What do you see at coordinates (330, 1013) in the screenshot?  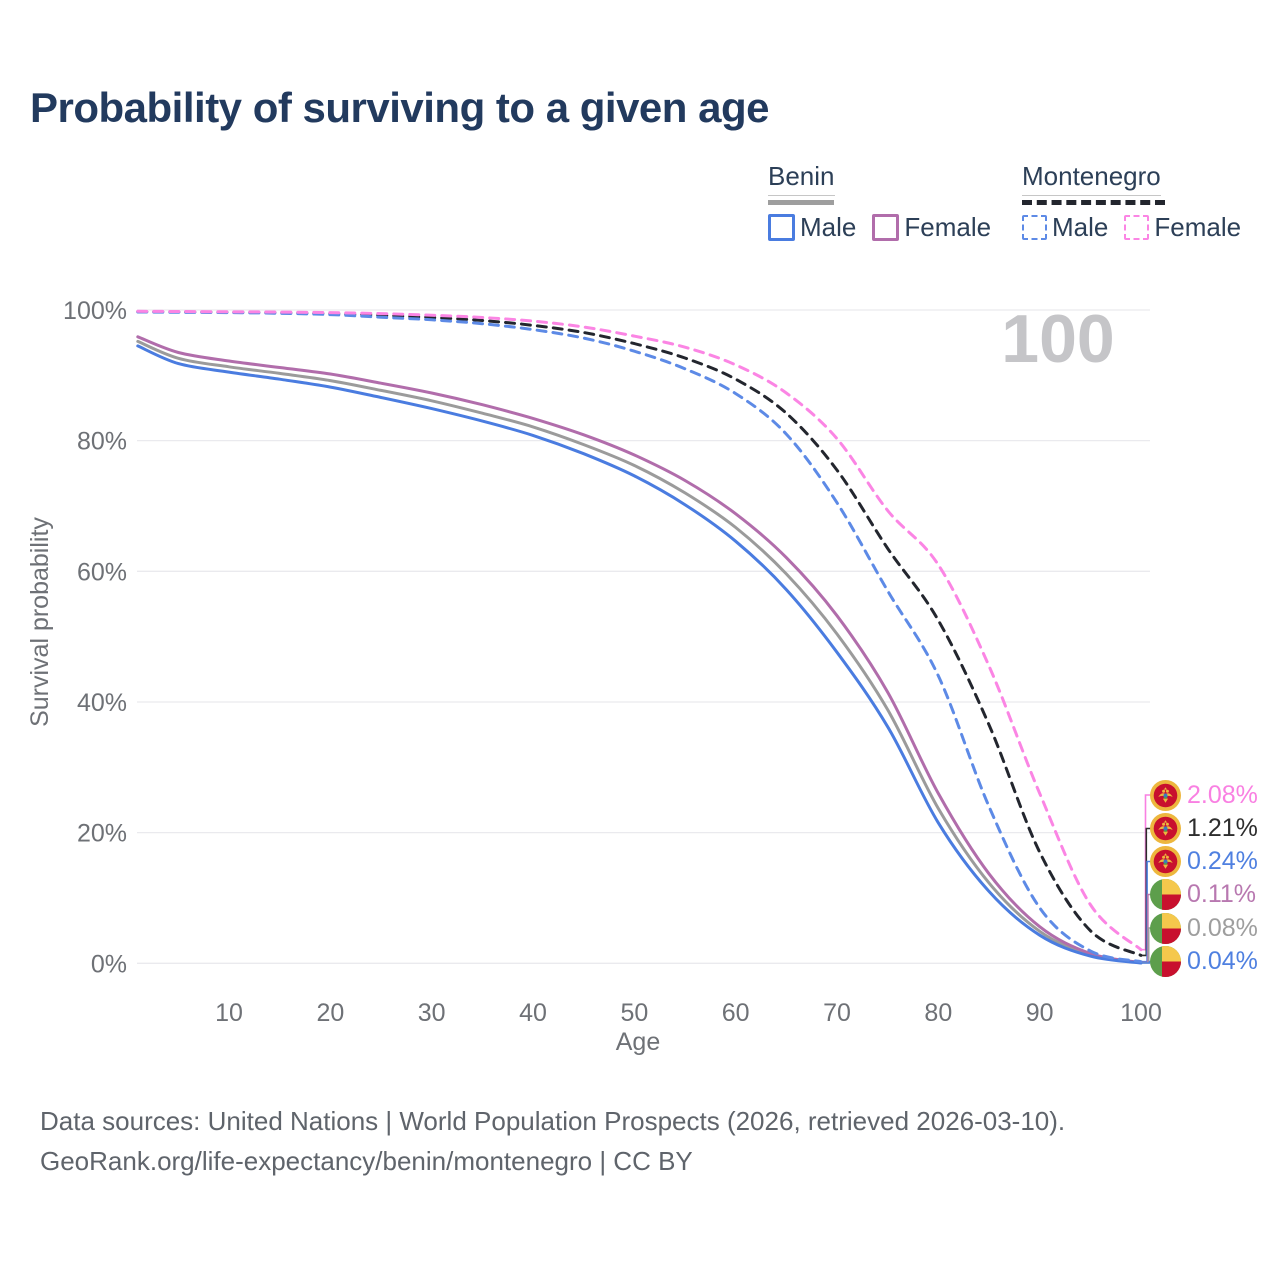 I see `x-tick-label: 20` at bounding box center [330, 1013].